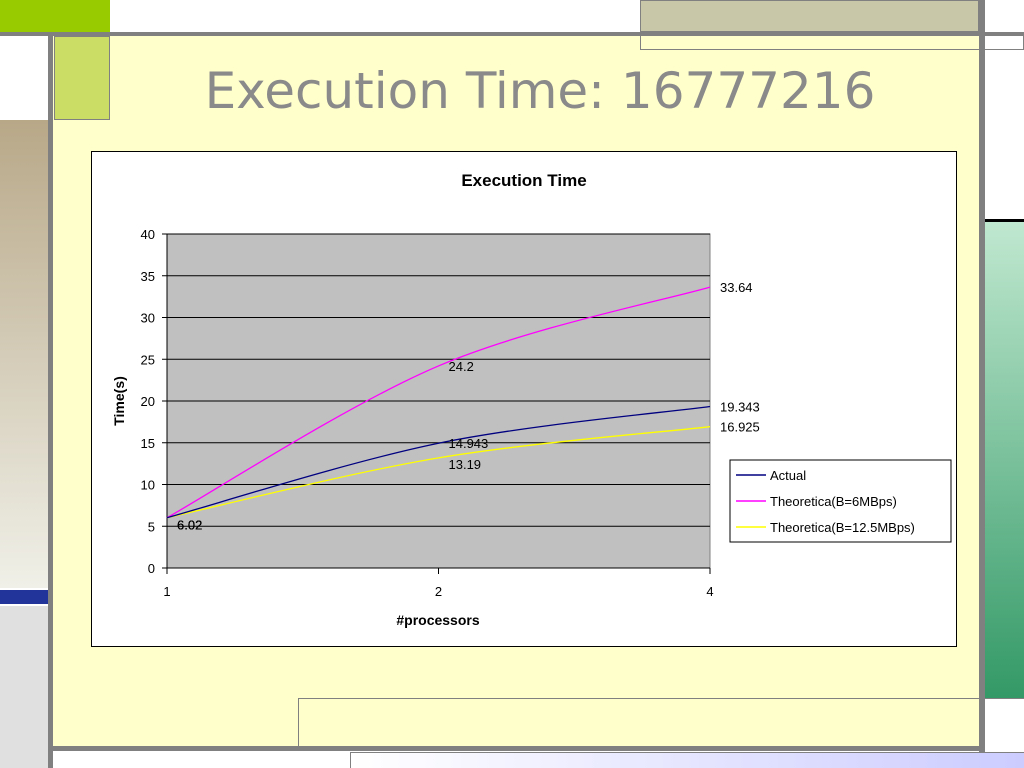 Image resolution: width=1024 pixels, height=768 pixels. Describe the element at coordinates (55, 16) in the screenshot. I see `lime-top-block` at that location.